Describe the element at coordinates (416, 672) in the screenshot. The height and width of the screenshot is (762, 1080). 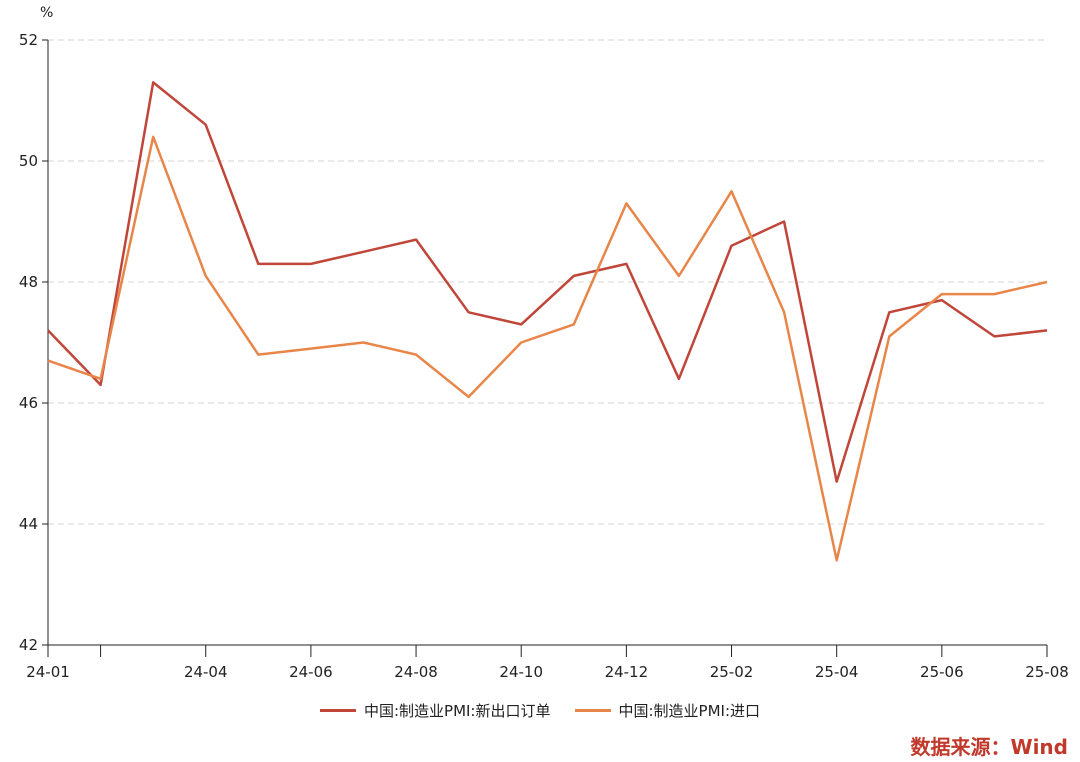
I see `x-tick-label-24-08: 24-08` at that location.